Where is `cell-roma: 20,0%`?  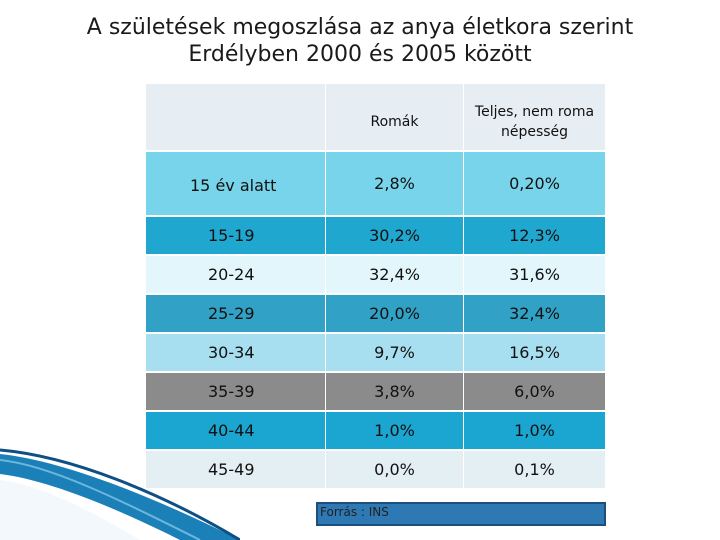 cell-roma: 20,0% is located at coordinates (395, 314).